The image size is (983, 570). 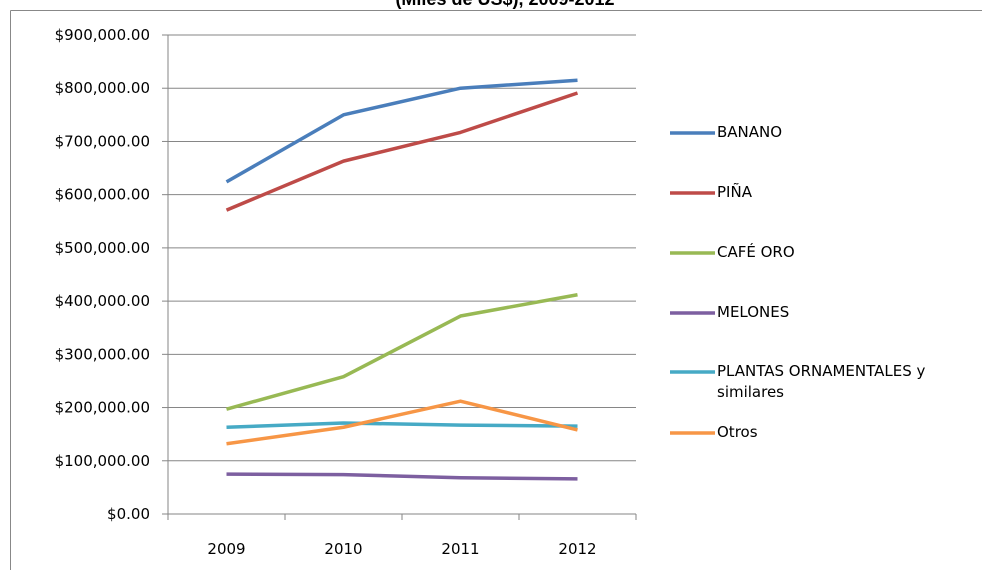 I want to click on x-tick-label: 2011, so click(x=460, y=549).